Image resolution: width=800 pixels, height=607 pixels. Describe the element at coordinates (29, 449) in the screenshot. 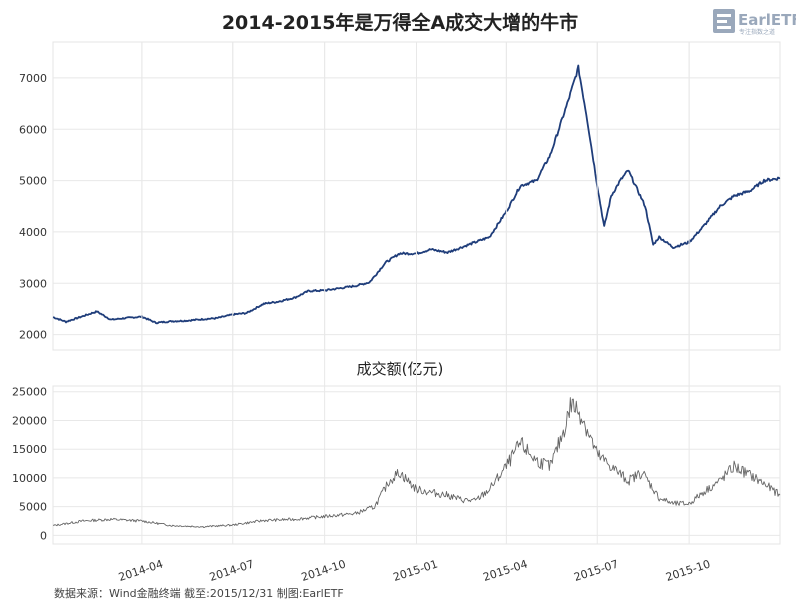

I see `y-tick-label: 15000` at that location.